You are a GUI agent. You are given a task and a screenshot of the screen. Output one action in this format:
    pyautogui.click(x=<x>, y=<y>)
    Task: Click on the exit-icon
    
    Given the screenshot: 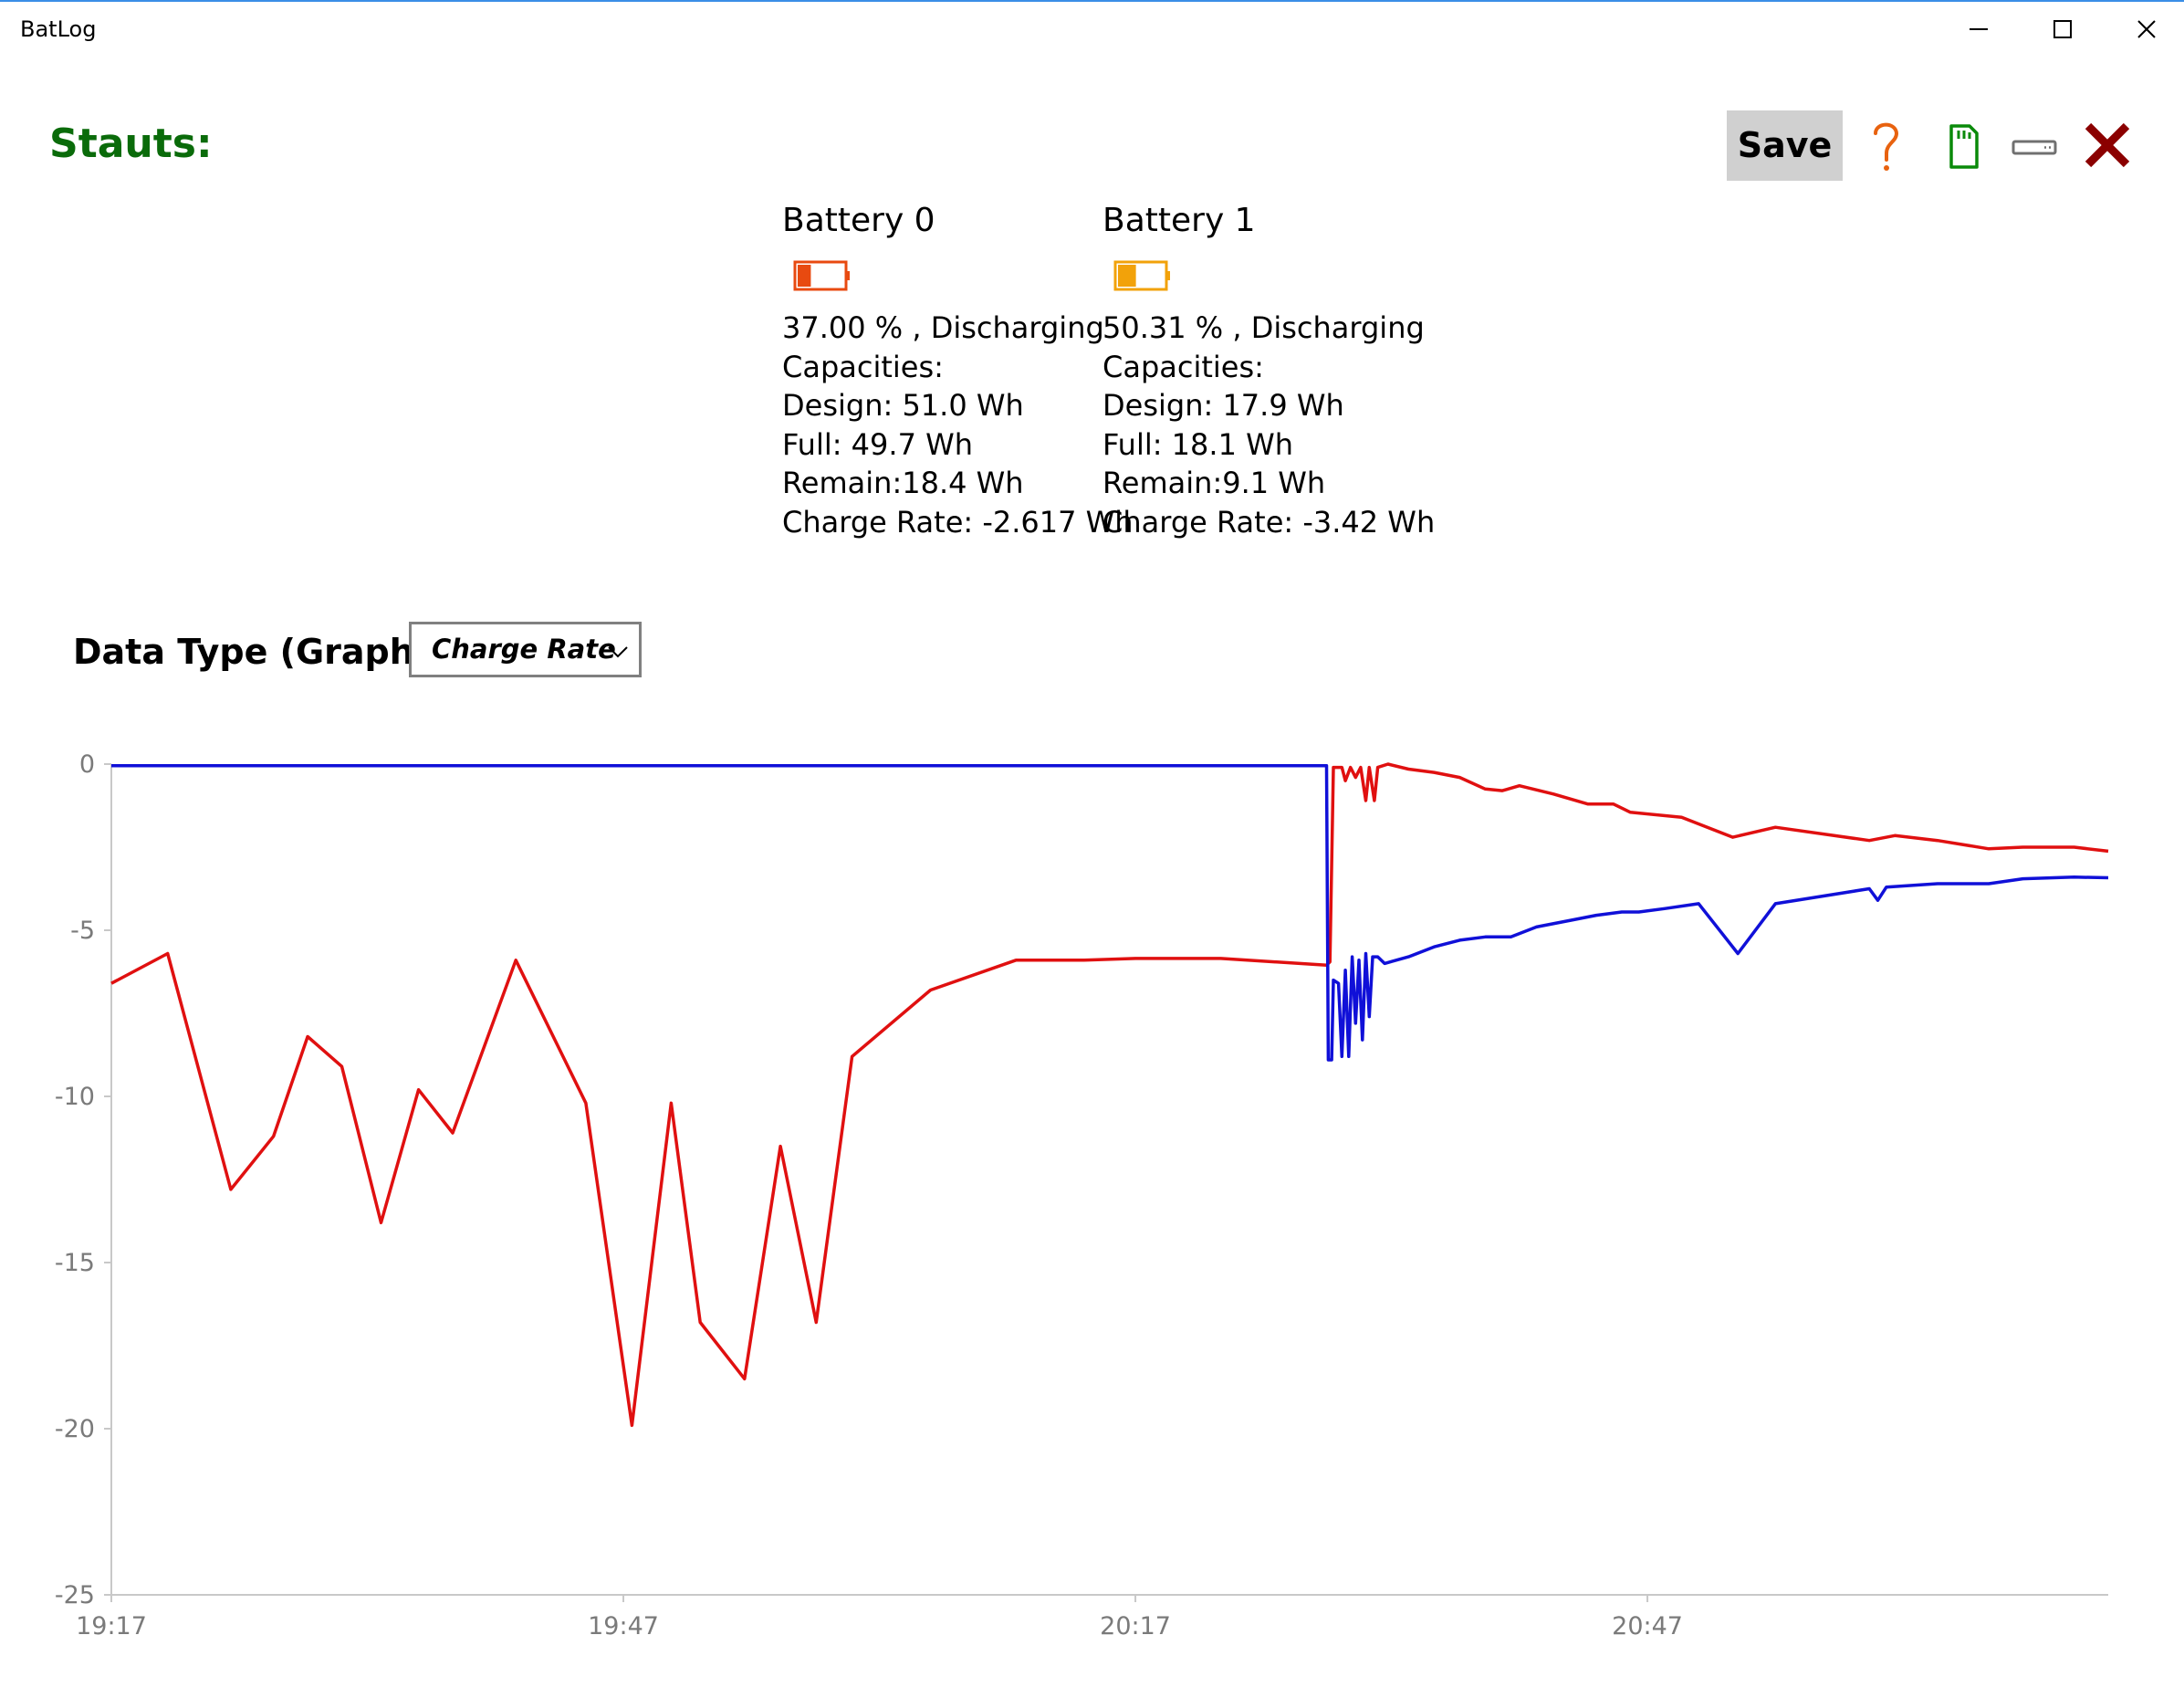 What is the action you would take?
    pyautogui.click(x=2107, y=145)
    